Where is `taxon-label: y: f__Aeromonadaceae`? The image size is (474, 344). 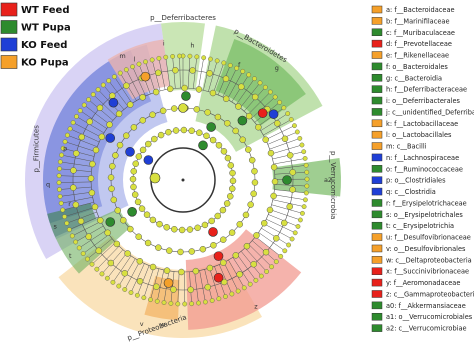 taxon-label: y: f__Aeromonadaceae is located at coordinates (423, 283).